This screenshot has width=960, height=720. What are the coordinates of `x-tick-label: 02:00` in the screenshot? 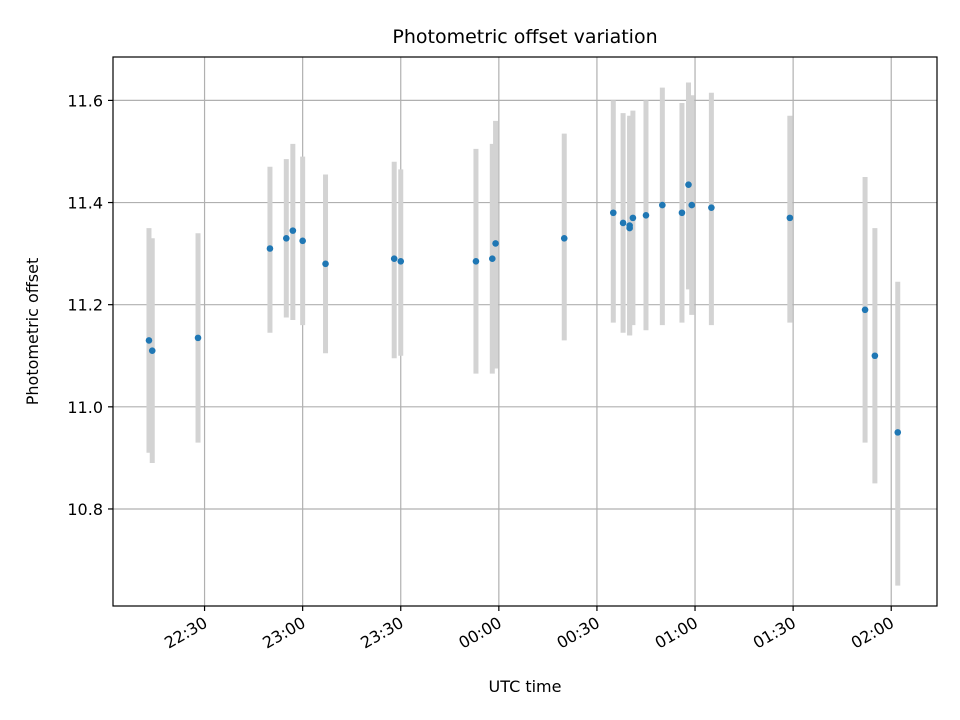 It's located at (872, 633).